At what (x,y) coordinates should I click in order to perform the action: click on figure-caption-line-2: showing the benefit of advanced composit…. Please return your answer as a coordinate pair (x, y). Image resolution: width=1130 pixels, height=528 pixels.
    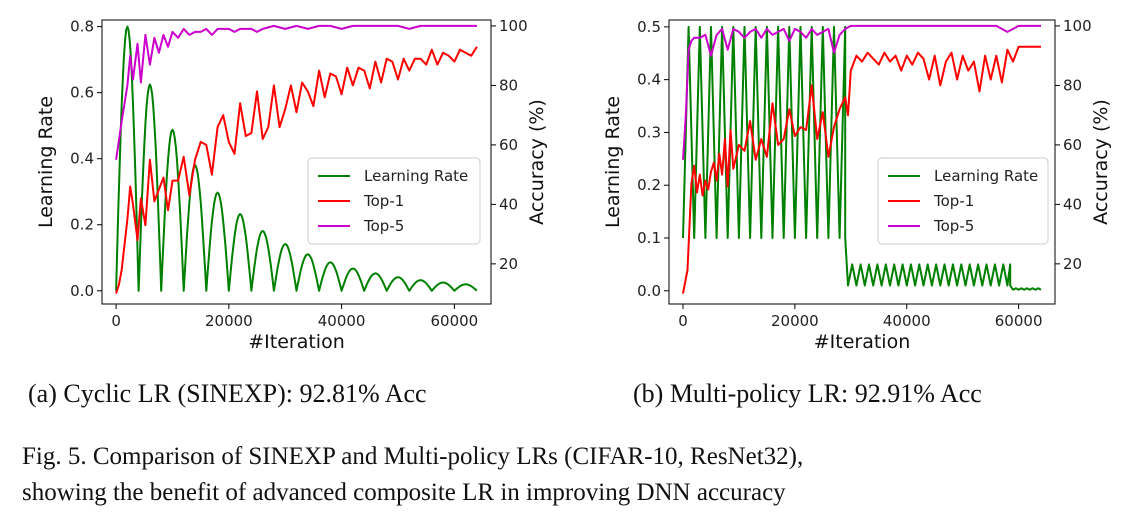
    Looking at the image, I should click on (404, 492).